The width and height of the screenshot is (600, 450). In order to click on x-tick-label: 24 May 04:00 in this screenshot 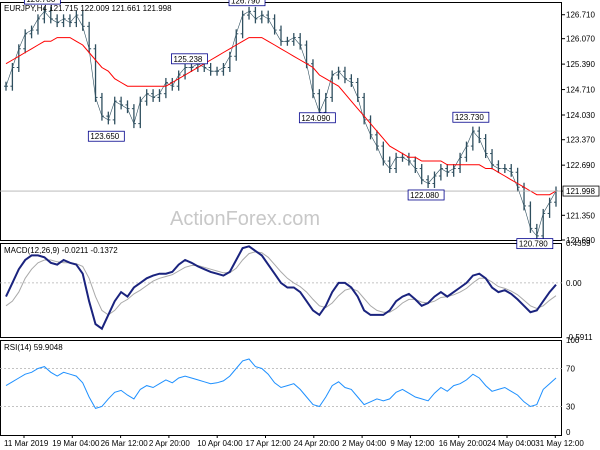, I will do `click(511, 443)`.